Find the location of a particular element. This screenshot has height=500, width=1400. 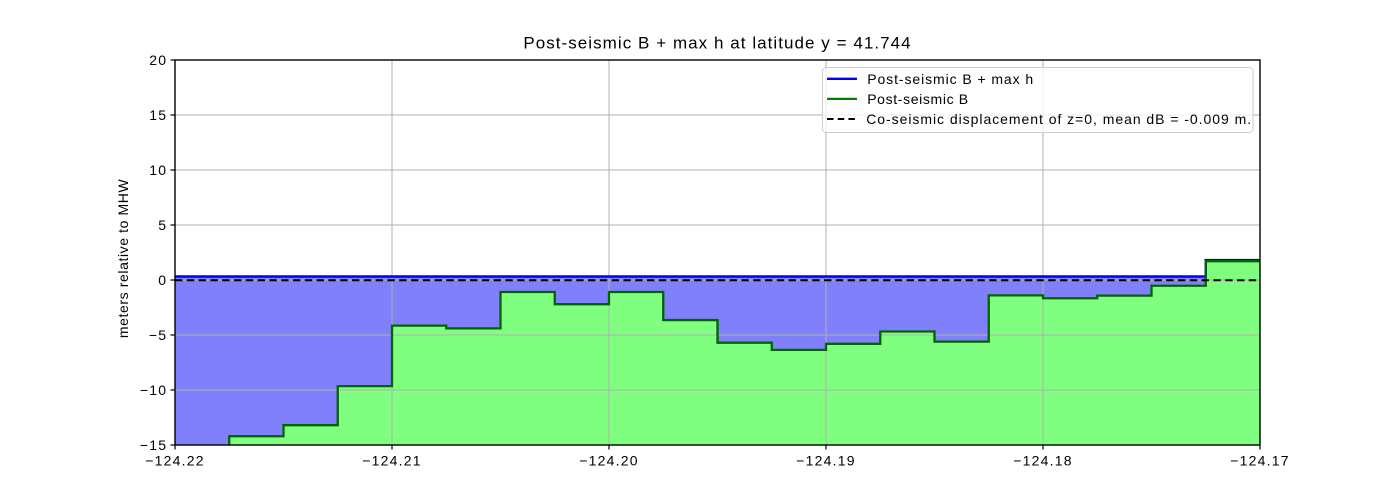

svg-text: −10 is located at coordinates (153, 390).